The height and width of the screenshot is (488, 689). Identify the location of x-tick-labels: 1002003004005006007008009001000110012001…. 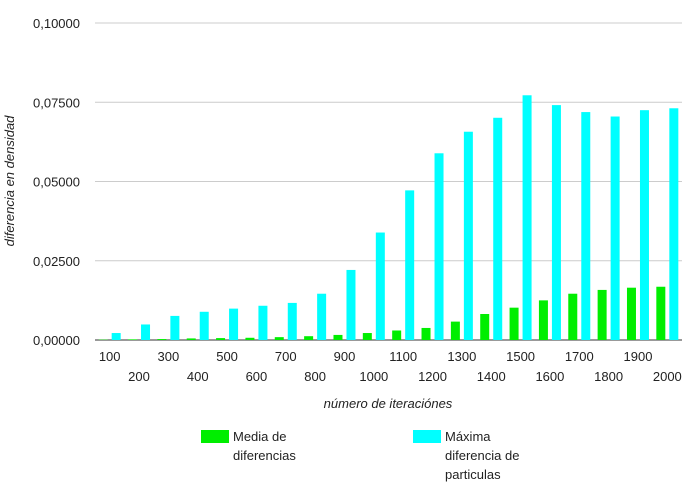
(390, 366).